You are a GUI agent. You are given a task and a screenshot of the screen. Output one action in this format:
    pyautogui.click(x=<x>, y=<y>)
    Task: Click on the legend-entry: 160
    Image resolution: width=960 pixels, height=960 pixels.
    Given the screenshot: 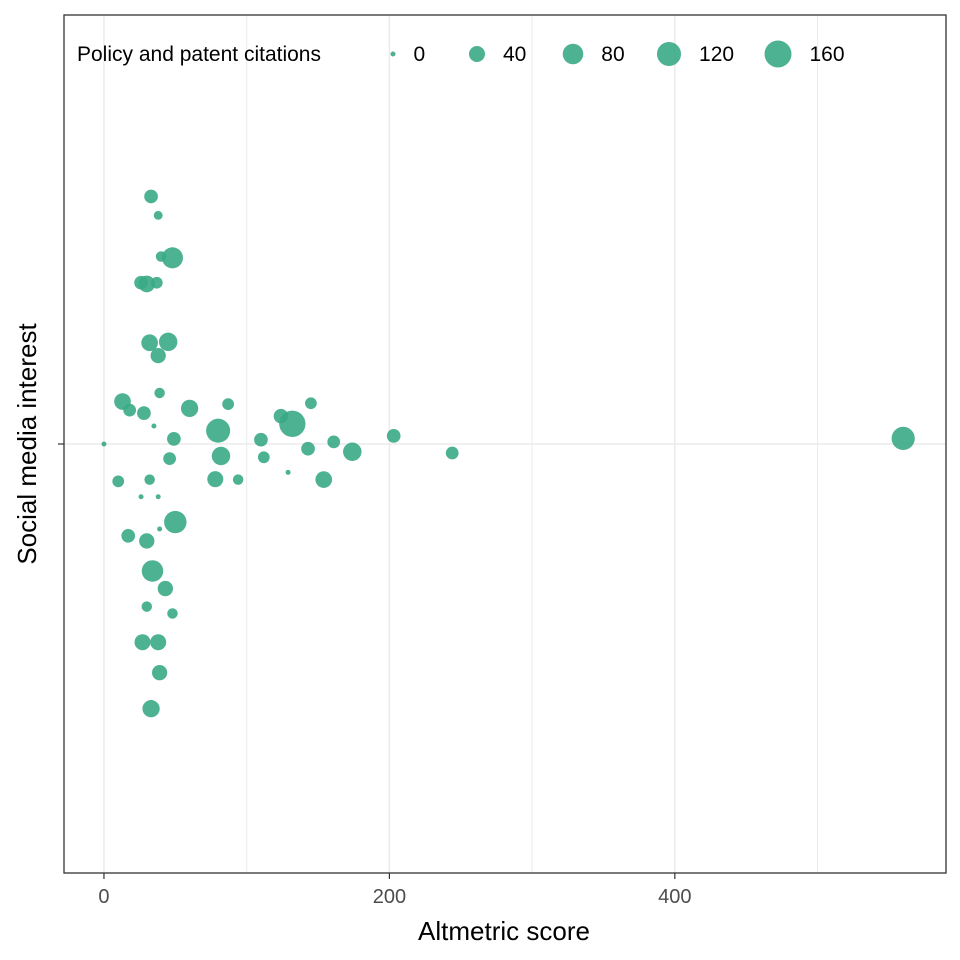 What is the action you would take?
    pyautogui.click(x=804, y=54)
    